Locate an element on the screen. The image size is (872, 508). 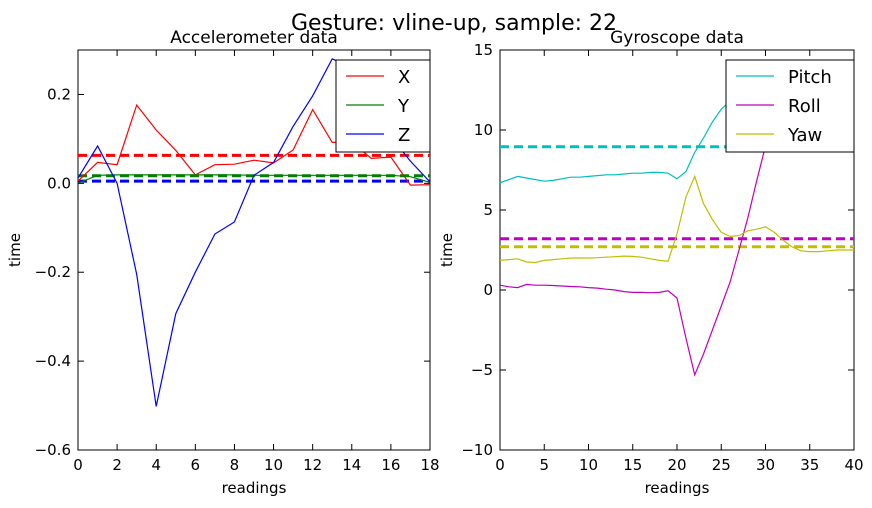
legend-label-pitch: Pitch is located at coordinates (810, 77).